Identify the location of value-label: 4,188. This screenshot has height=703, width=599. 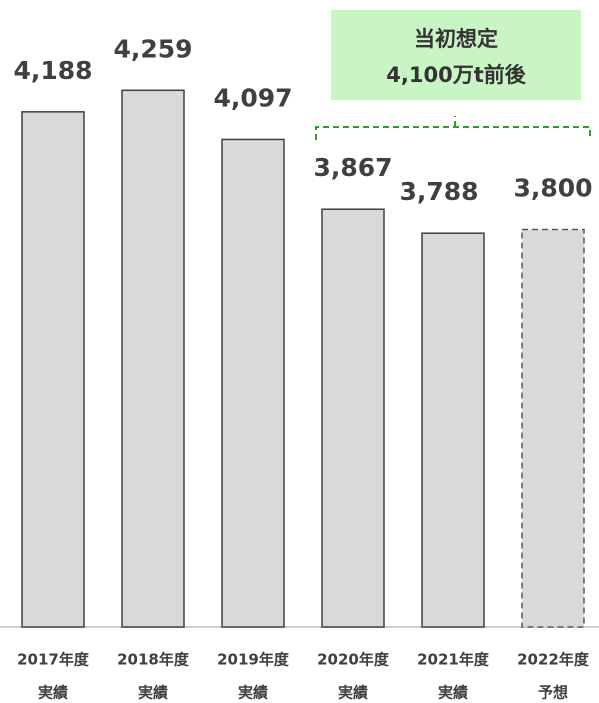
(52, 70).